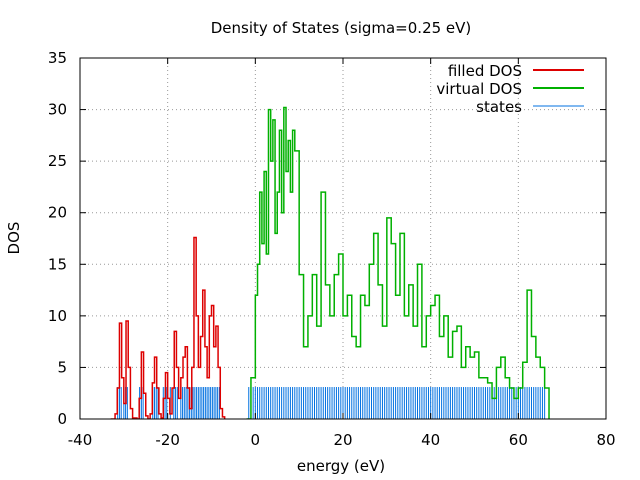 This screenshot has height=480, width=640. Describe the element at coordinates (430, 440) in the screenshot. I see `x-tick-label: 40` at that location.